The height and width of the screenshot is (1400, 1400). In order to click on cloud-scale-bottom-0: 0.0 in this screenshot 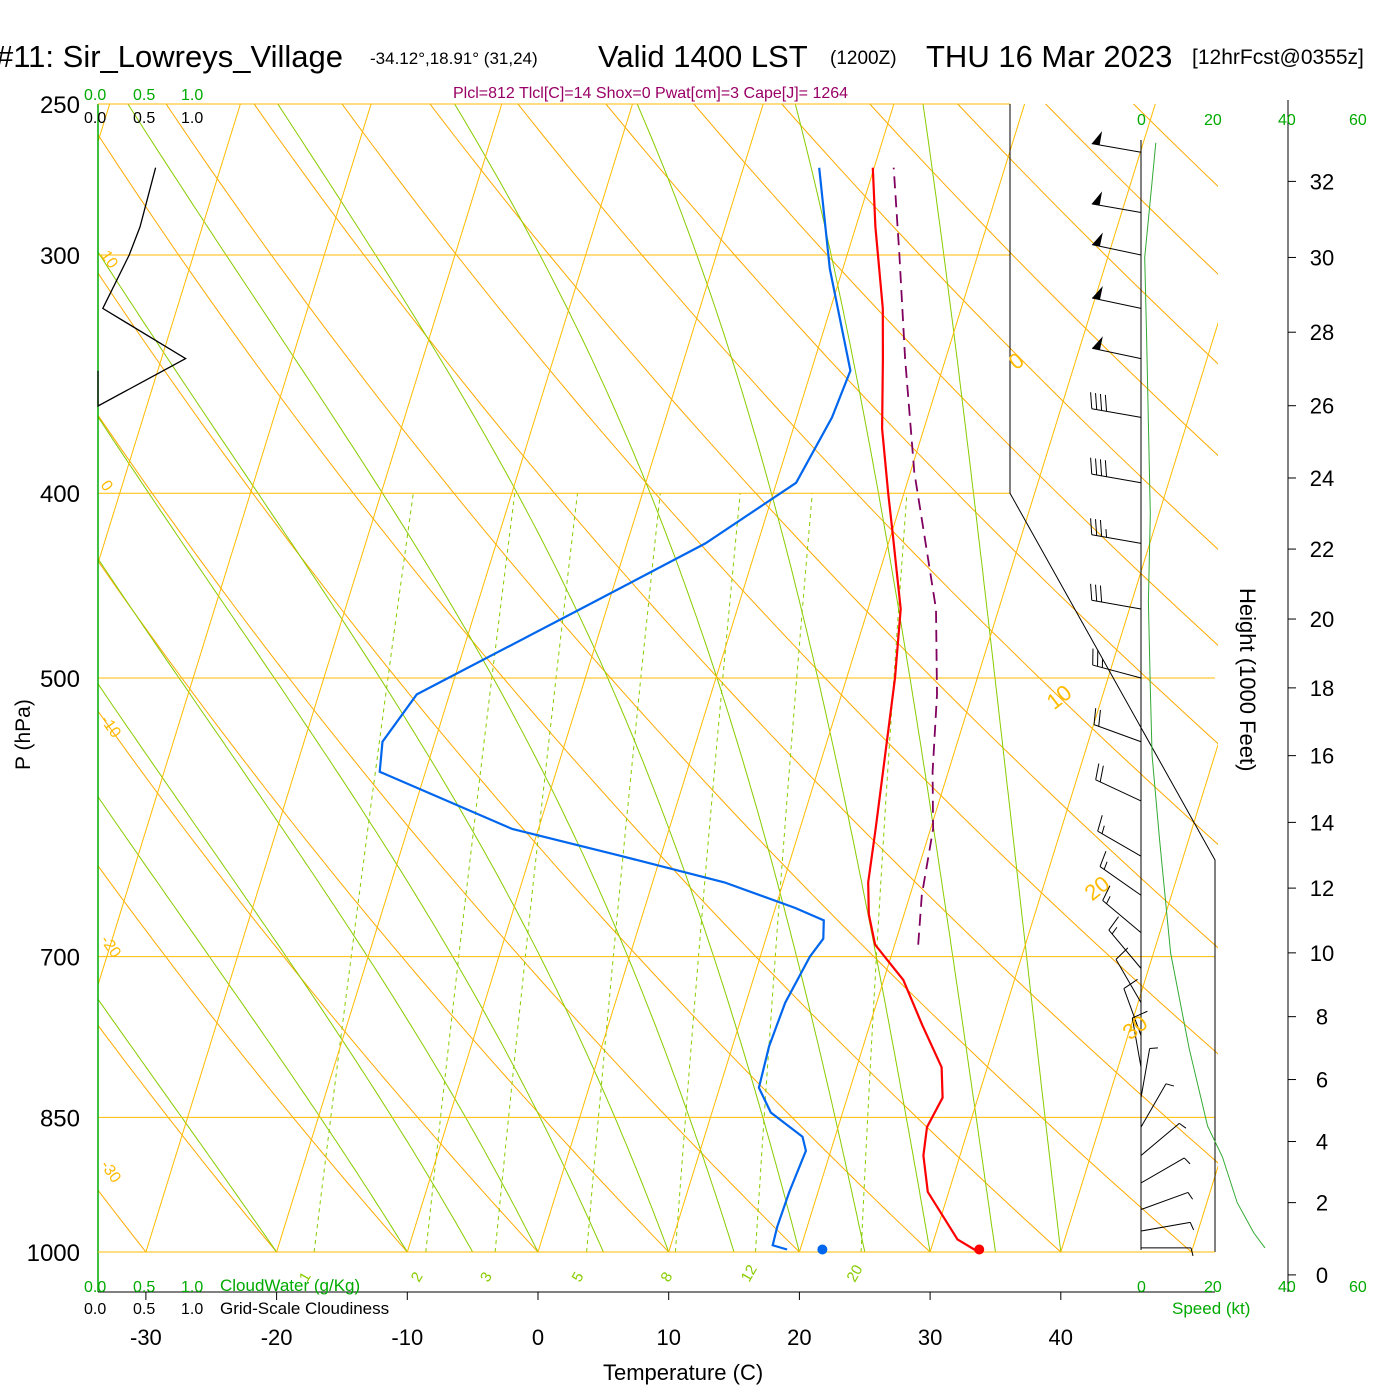, I will do `click(95, 1287)`.